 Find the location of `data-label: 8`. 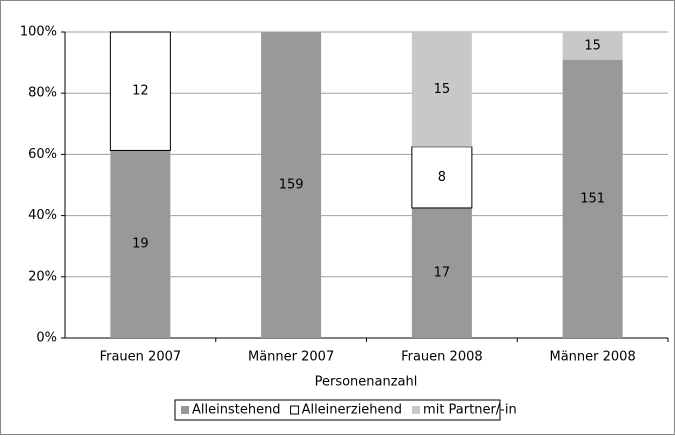

data-label: 8 is located at coordinates (442, 177).